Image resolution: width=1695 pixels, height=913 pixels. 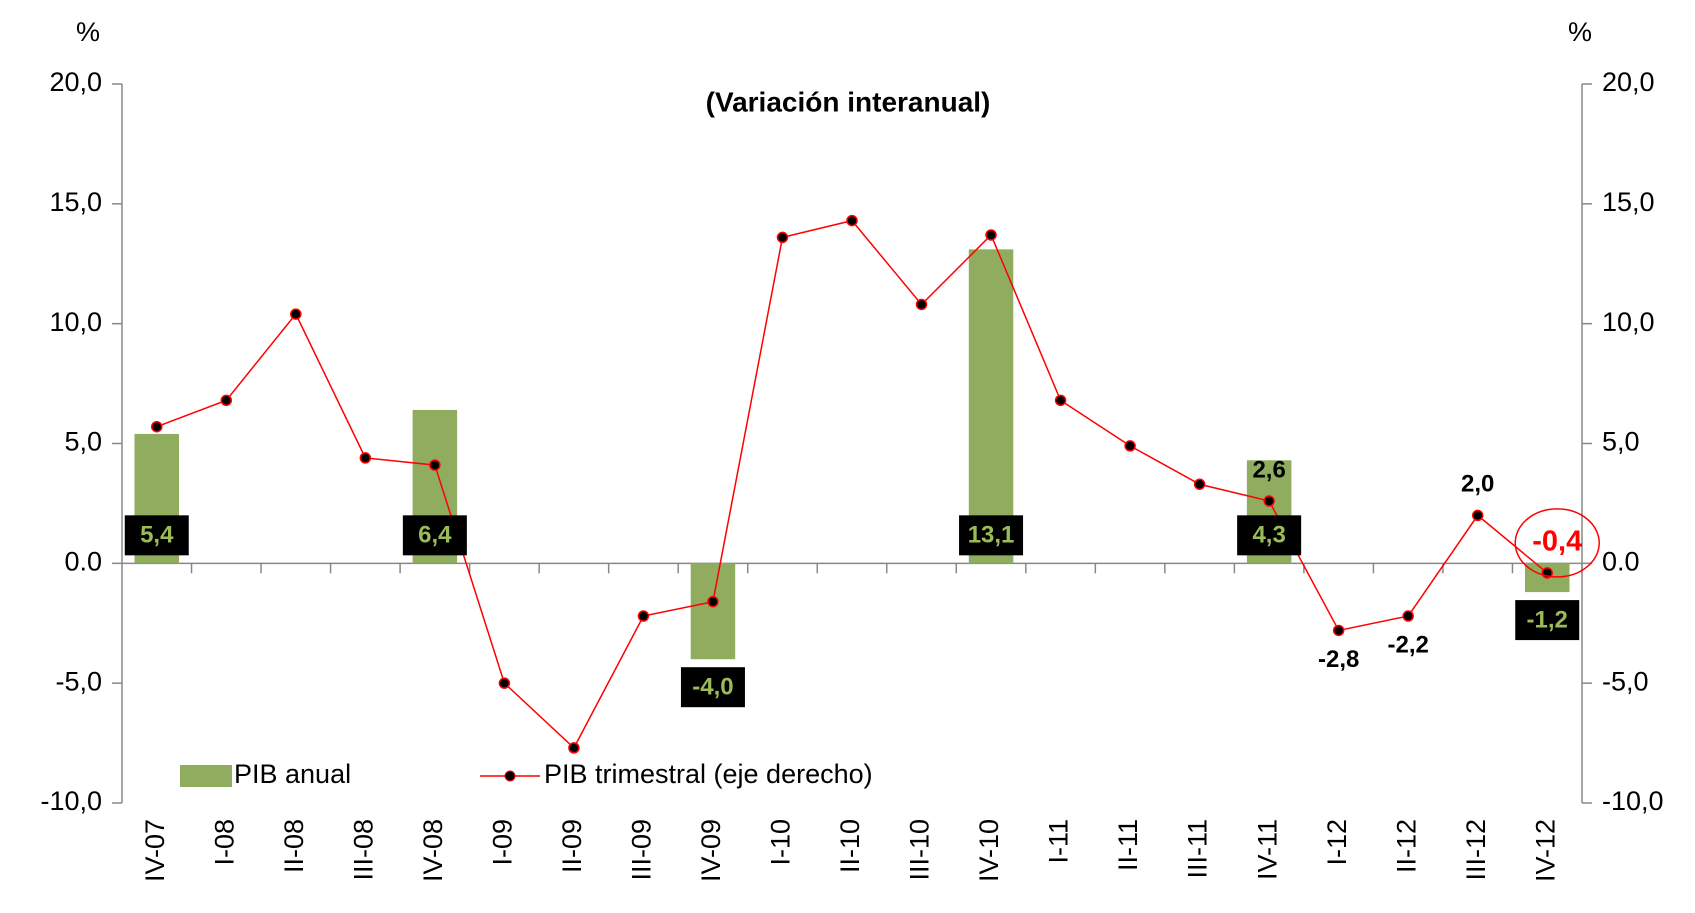 I want to click on bar-label: 4,3, so click(x=1268, y=535).